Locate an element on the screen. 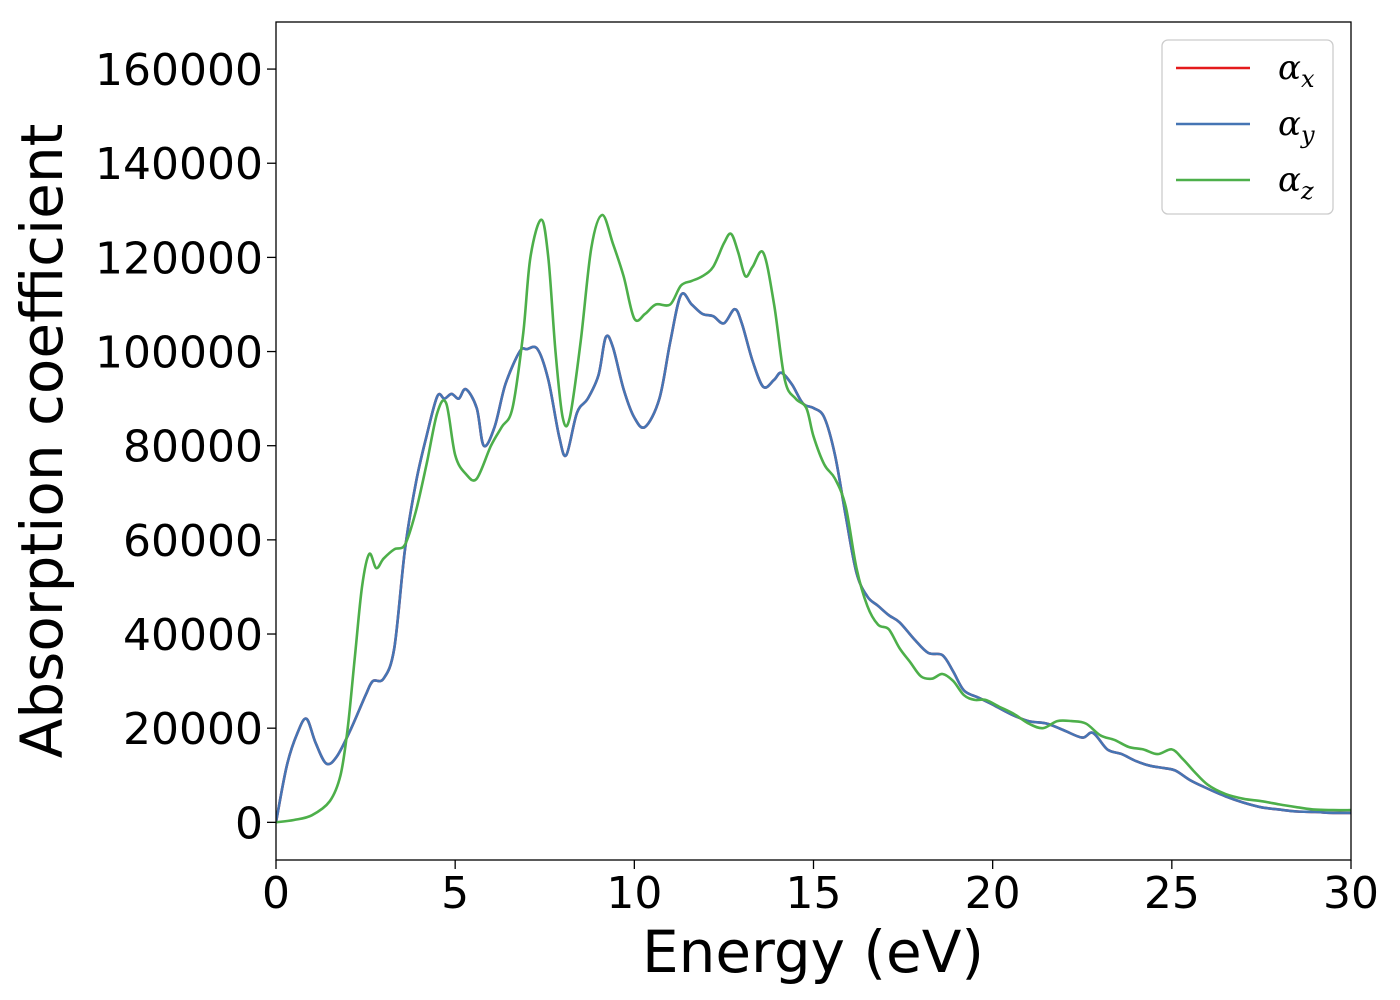  legend-label-x: αx is located at coordinates (1296, 70).